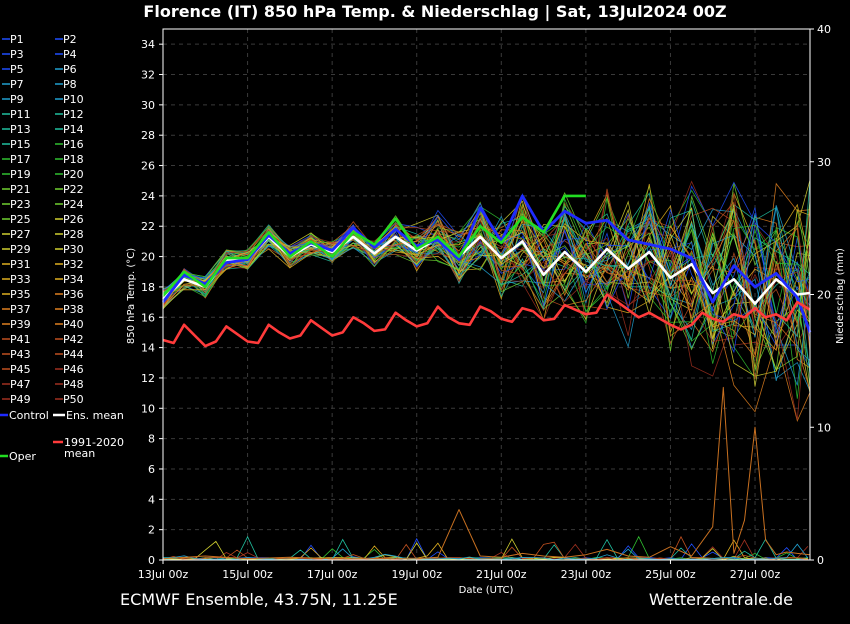 This screenshot has height=624, width=850. Describe the element at coordinates (416, 574) in the screenshot. I see `x-tick-label: 19Jul 00z` at that location.